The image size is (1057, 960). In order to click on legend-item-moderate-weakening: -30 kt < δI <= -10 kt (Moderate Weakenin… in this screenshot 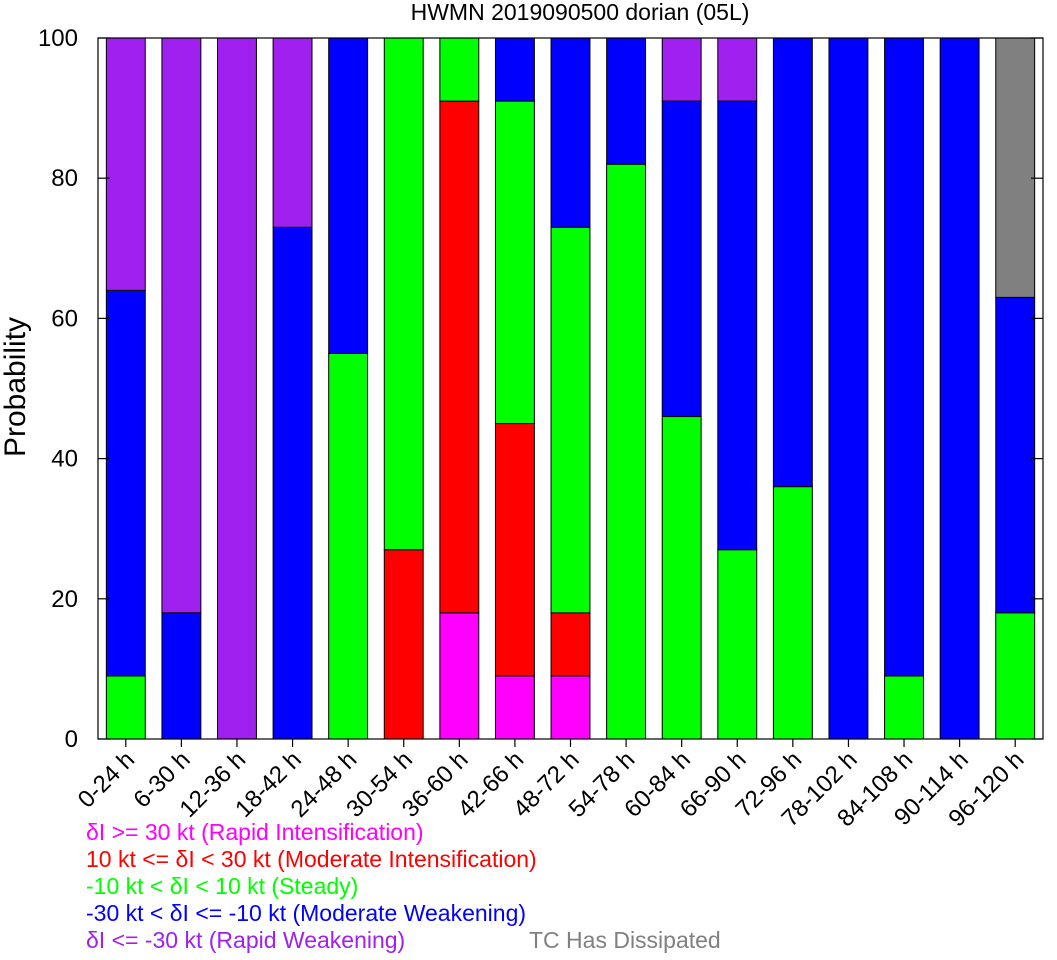, I will do `click(311, 913)`.